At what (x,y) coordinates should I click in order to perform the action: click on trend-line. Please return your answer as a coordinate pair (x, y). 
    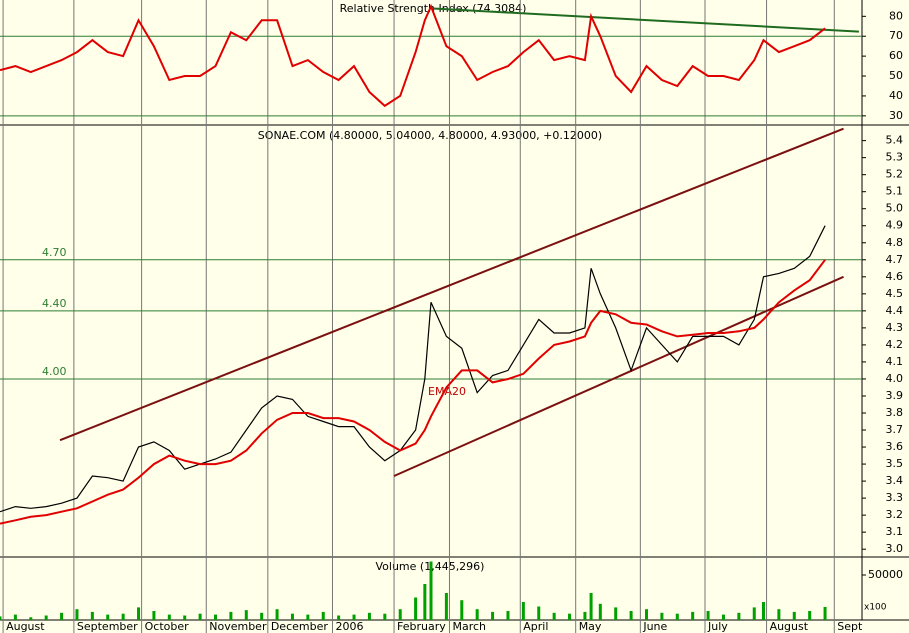
    Looking at the image, I should click on (644, 20).